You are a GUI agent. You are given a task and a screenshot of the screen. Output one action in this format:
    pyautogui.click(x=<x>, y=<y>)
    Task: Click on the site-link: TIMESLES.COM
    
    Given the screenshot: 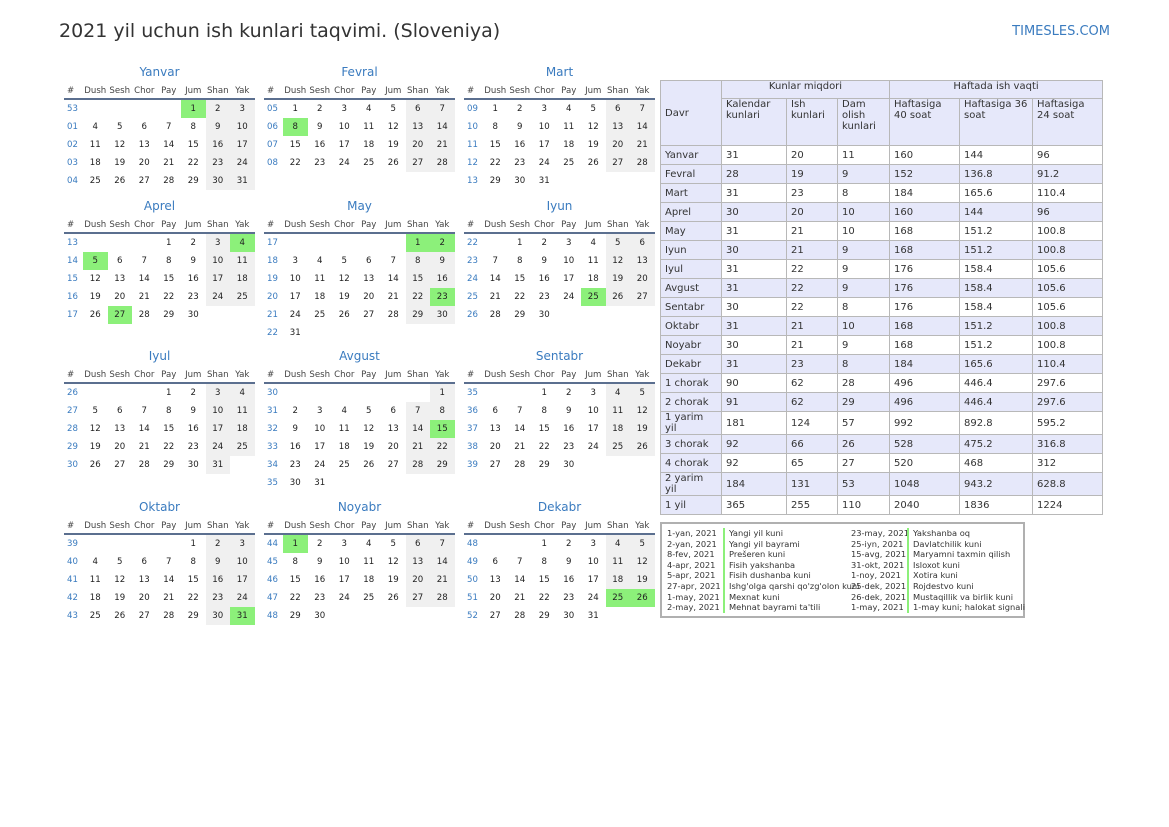 What is the action you would take?
    pyautogui.click(x=1061, y=31)
    